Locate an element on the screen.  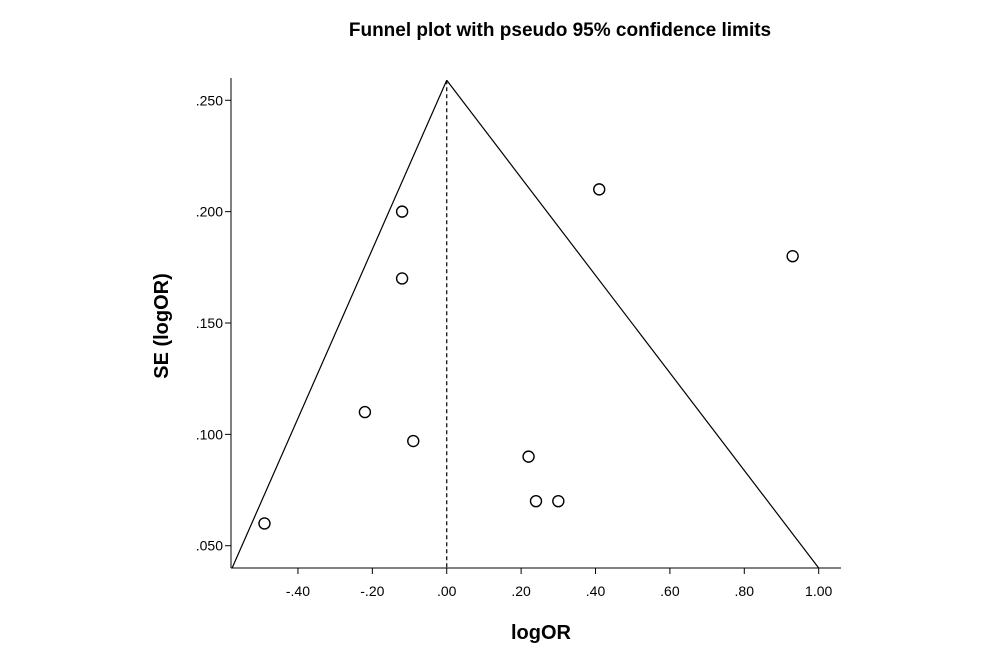
y-tick-label: .050 is located at coordinates (209, 546).